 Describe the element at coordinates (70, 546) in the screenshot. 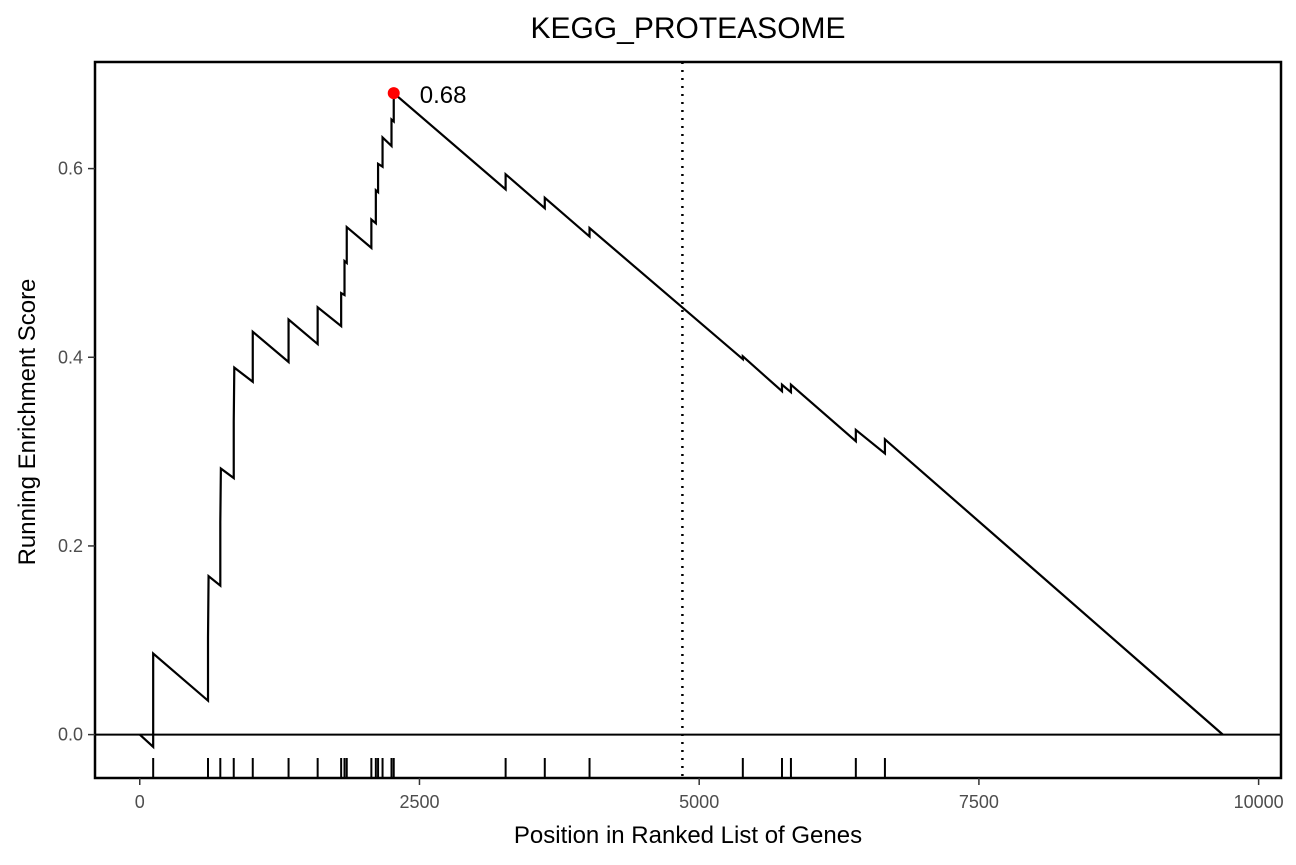

I see `y-tick-label-1: 0.2` at that location.